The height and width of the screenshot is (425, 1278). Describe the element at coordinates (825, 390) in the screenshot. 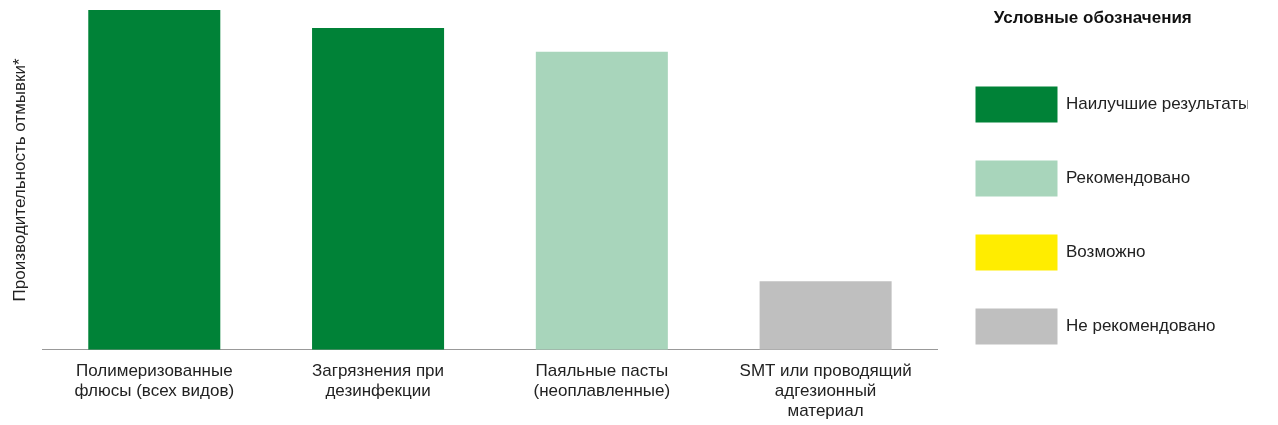

I see `x-tick-label: SMT или проводящий адгезионный материал` at that location.